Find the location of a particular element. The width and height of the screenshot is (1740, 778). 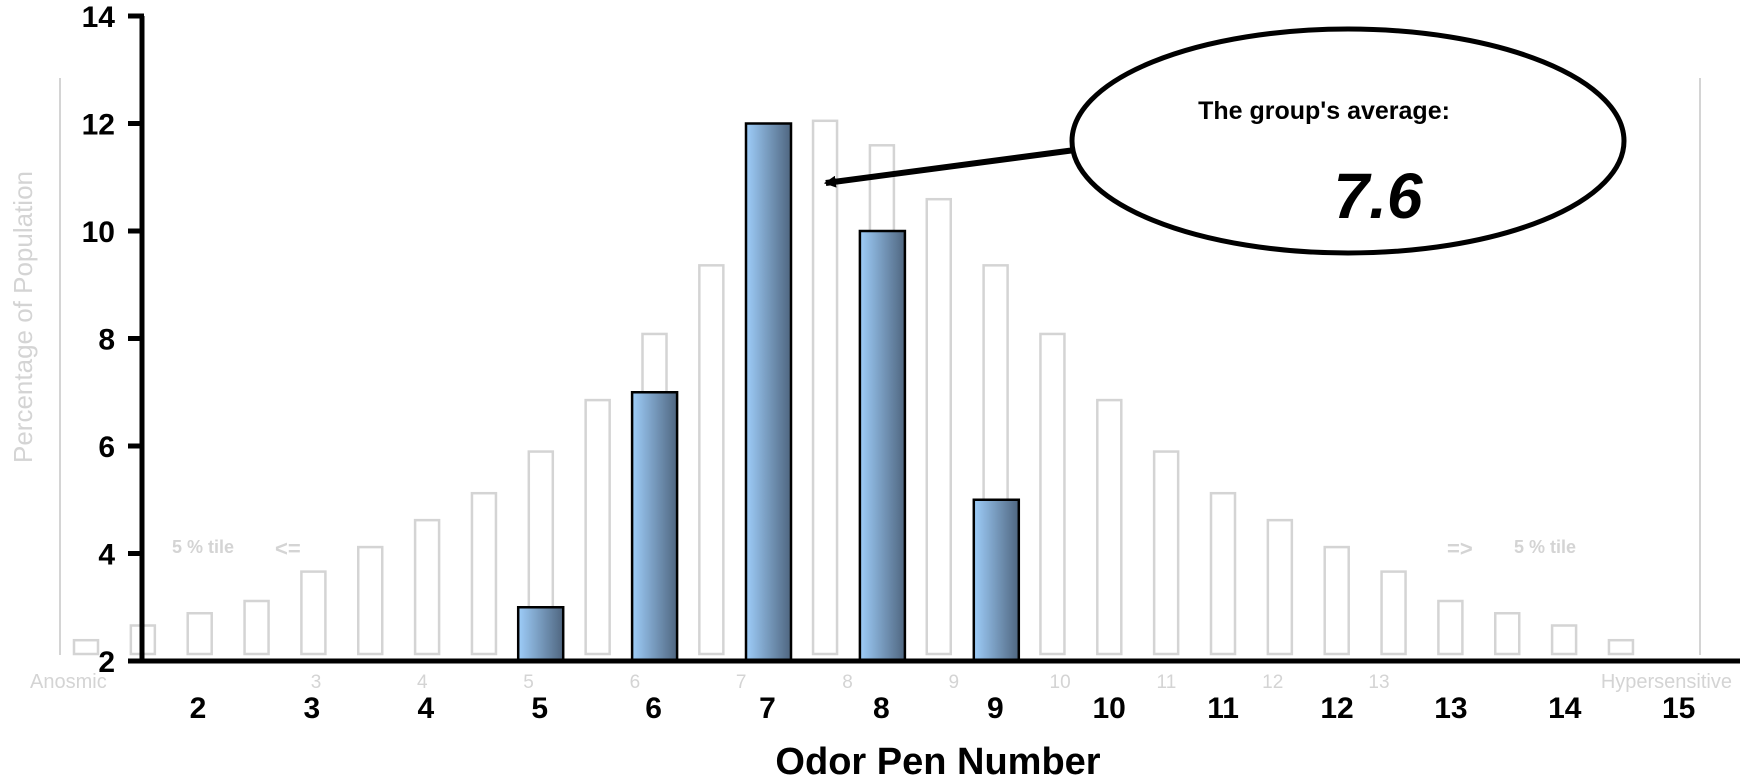

y-tick-label: 10 is located at coordinates (98, 232).